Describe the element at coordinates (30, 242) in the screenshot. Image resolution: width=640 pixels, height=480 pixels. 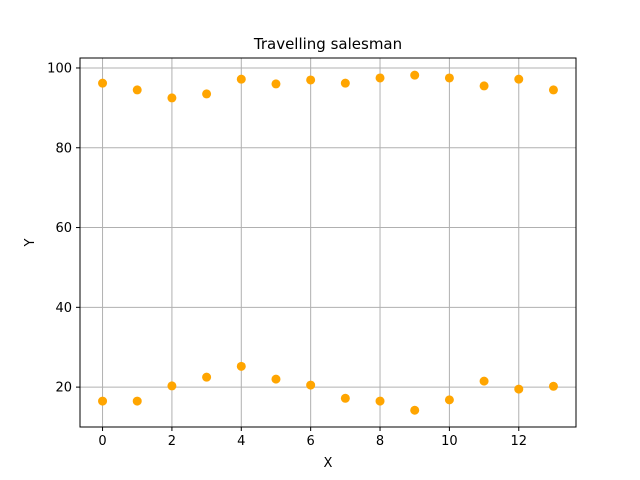
I see `y-axis-label: Y` at that location.